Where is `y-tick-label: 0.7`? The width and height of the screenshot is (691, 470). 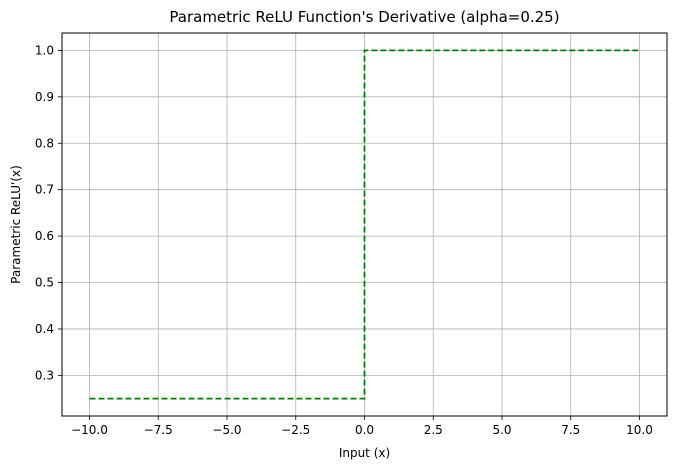
y-tick-label: 0.7 is located at coordinates (44, 190).